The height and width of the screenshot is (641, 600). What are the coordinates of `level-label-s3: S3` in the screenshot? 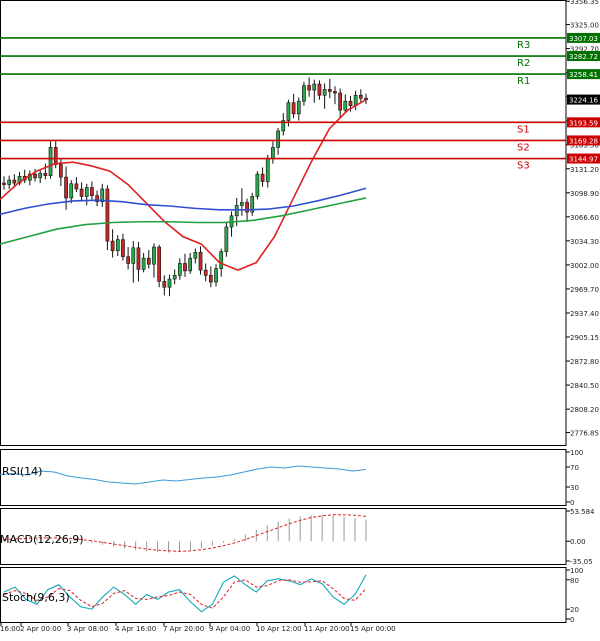 It's located at (523, 166).